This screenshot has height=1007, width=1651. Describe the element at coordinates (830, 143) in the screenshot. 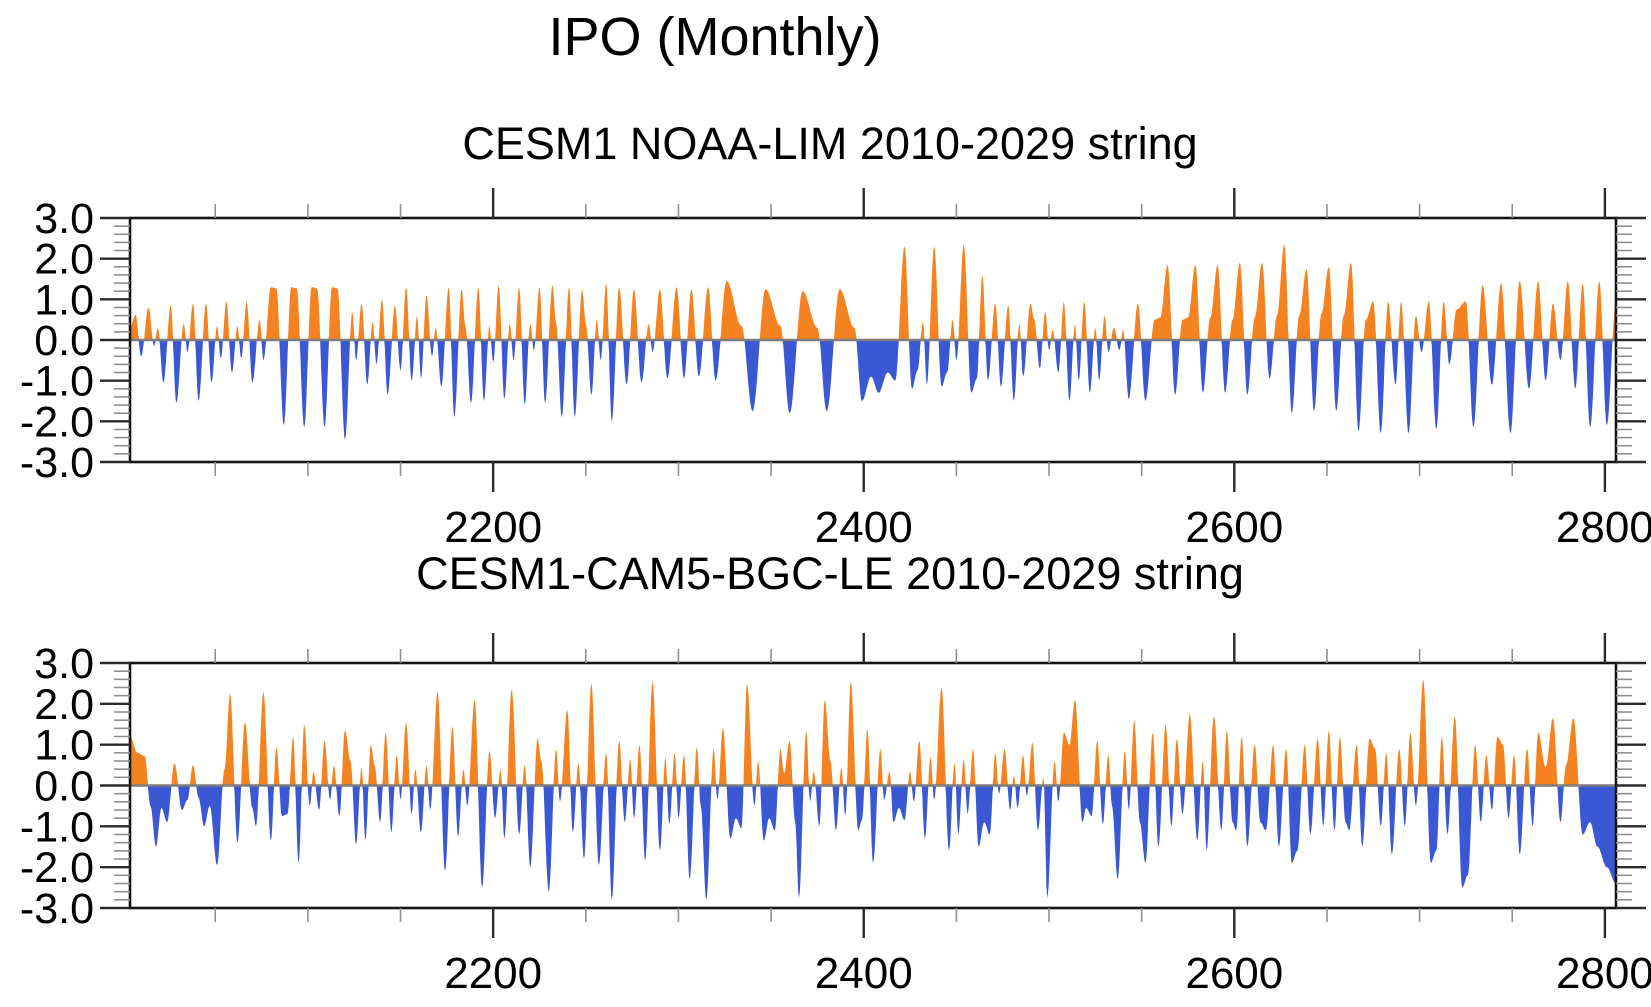

I see `panel-a-title: CESM1 NOAA-LIM 2010-2029 string` at that location.